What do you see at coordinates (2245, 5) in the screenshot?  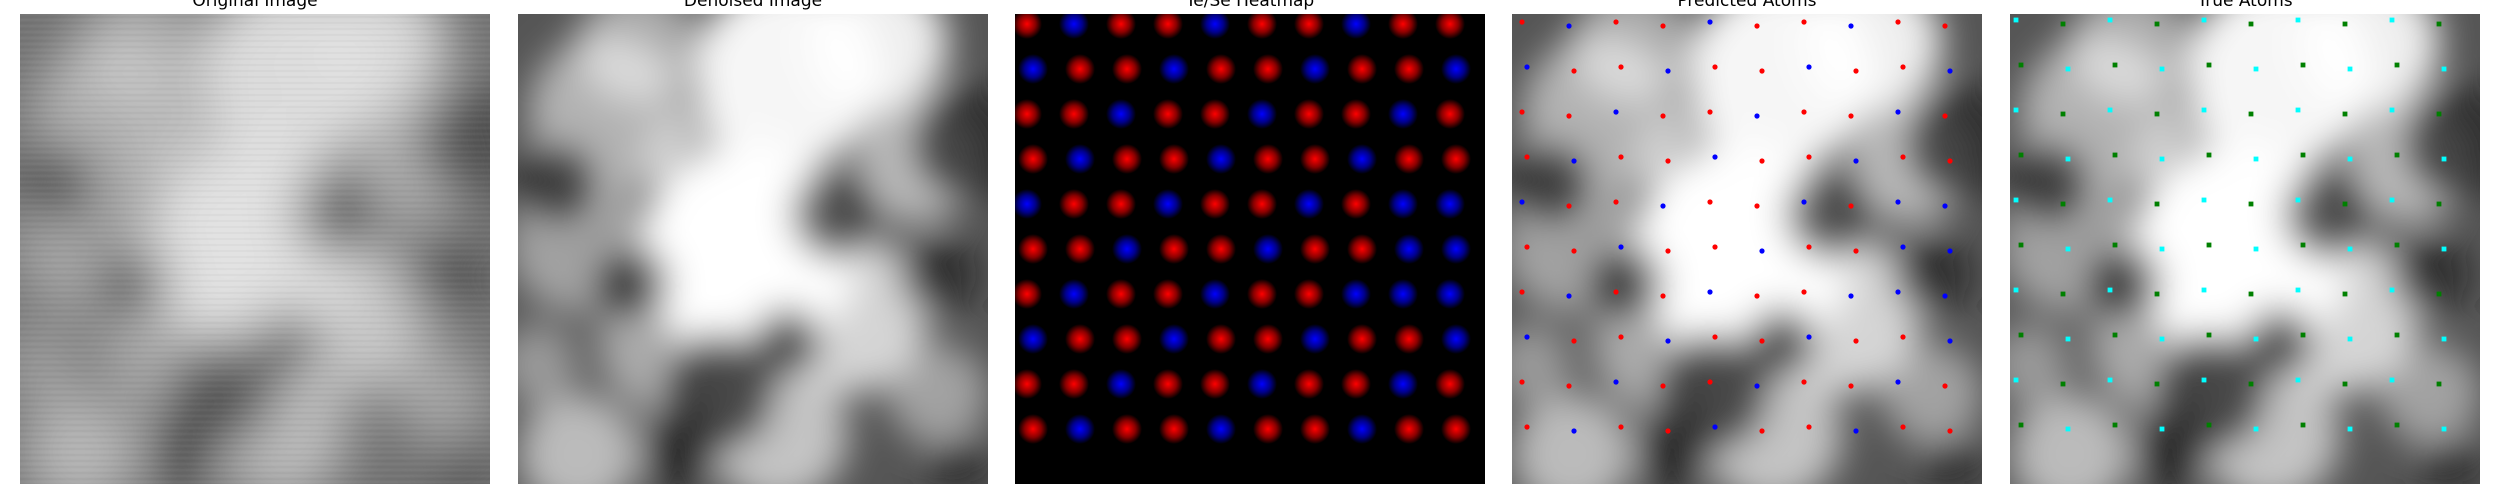 I see `panel-title-true: True Atoms` at bounding box center [2245, 5].